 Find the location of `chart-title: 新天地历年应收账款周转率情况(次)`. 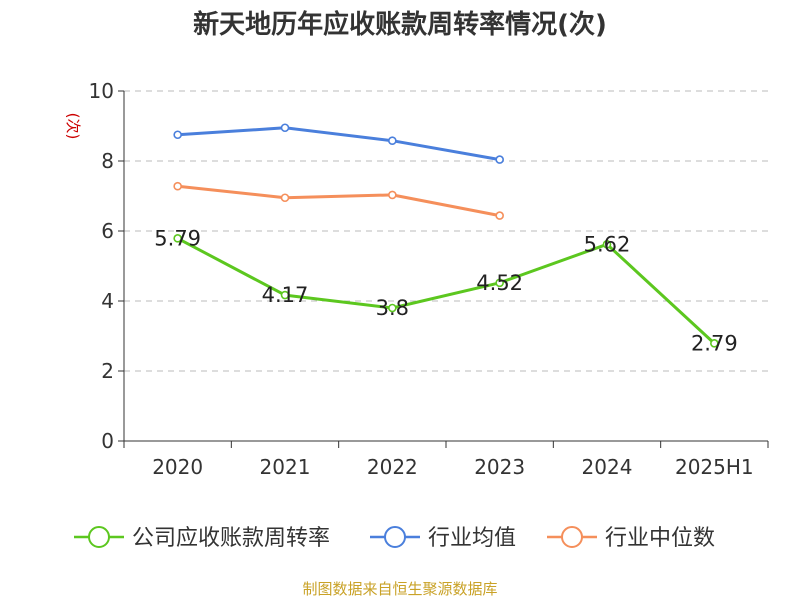

chart-title: 新天地历年应收账款周转率情况(次) is located at coordinates (400, 25).